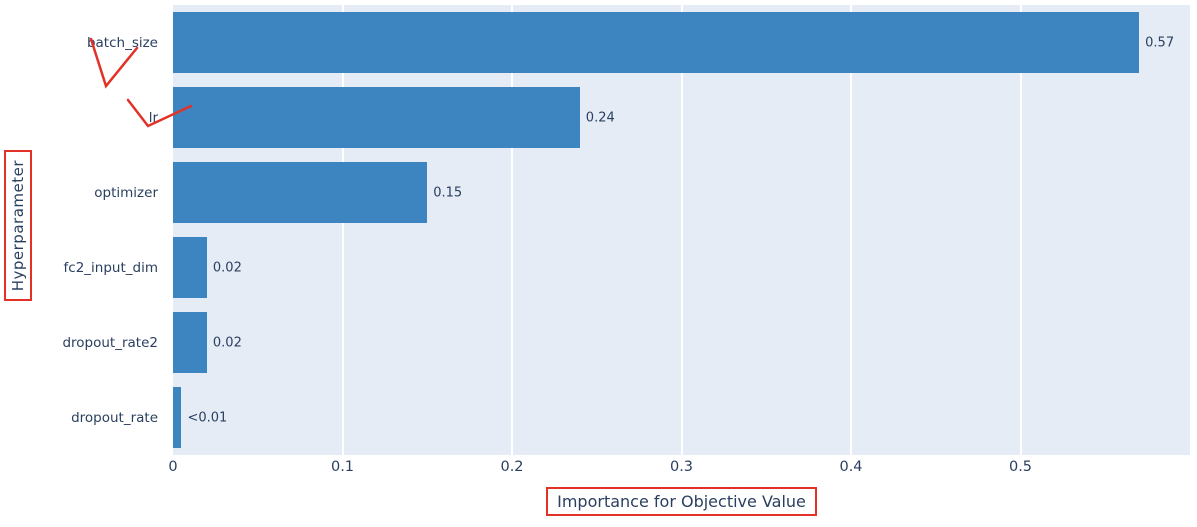 The image size is (1197, 527). I want to click on value-label-dropout_rate2: 0.02, so click(227, 342).